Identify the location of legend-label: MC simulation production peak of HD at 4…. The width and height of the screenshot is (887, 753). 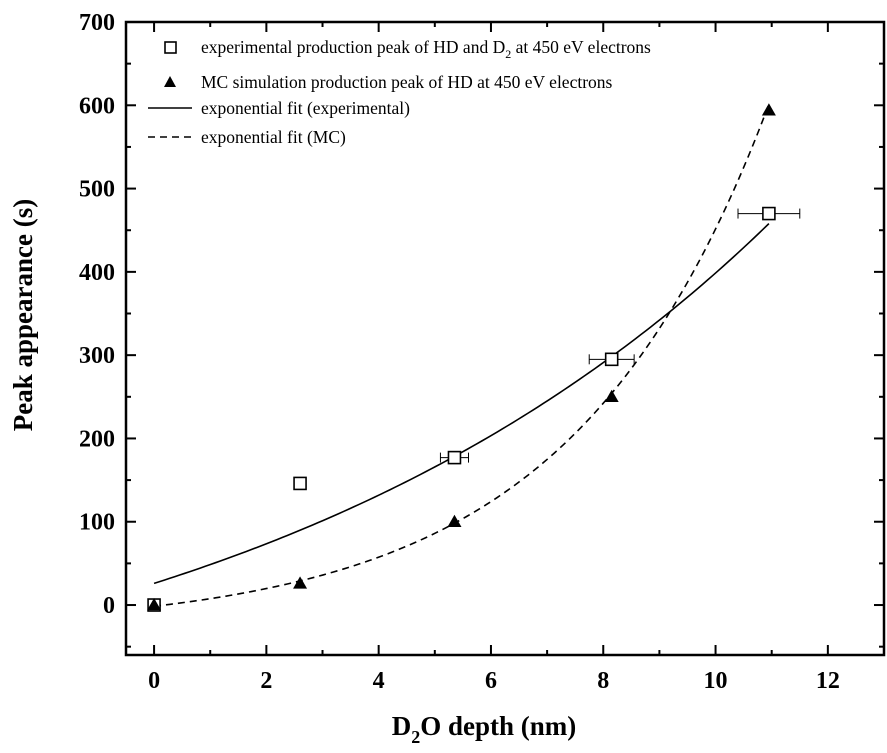
(407, 82).